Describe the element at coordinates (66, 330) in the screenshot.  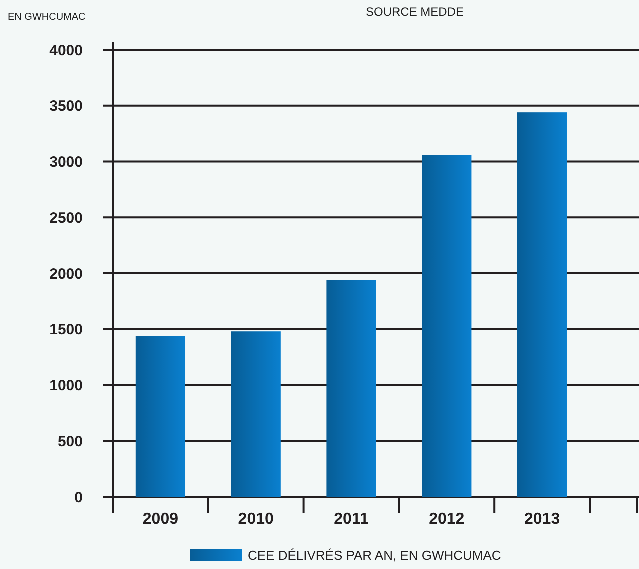
I see `y-tick-label: 1500` at that location.